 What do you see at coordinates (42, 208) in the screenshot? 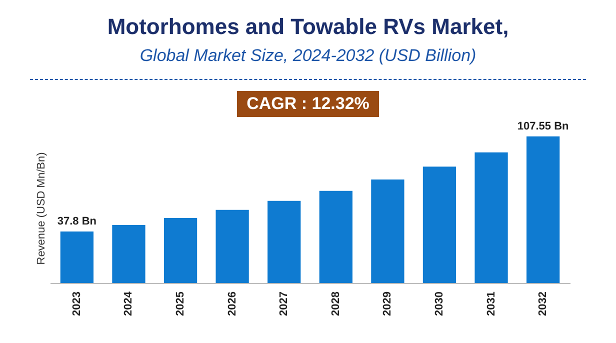
I see `y-axis-title: Revenue (USD Mn/Bn)` at bounding box center [42, 208].